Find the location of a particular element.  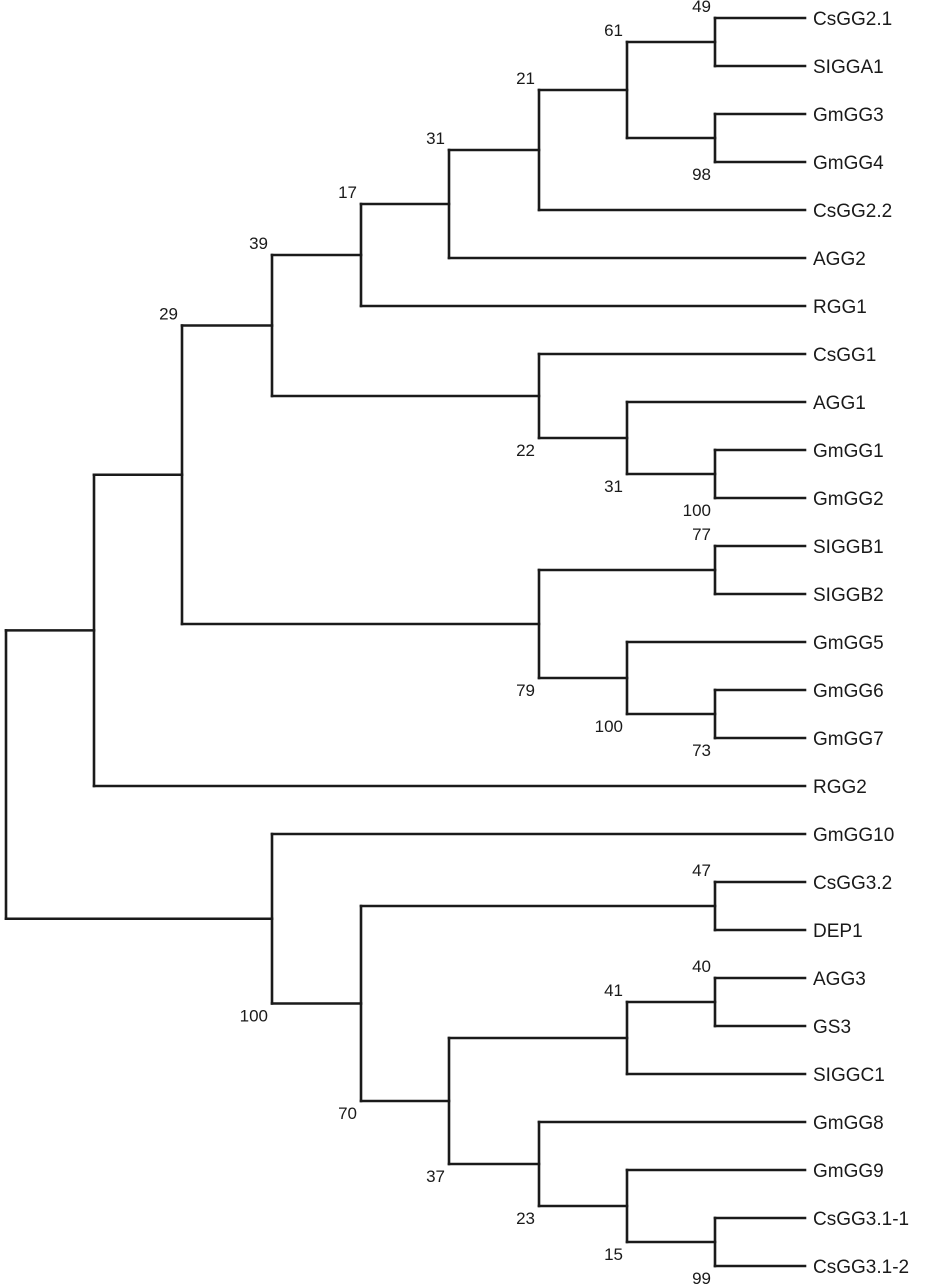

leaf-label: CsGG1 is located at coordinates (844, 355).